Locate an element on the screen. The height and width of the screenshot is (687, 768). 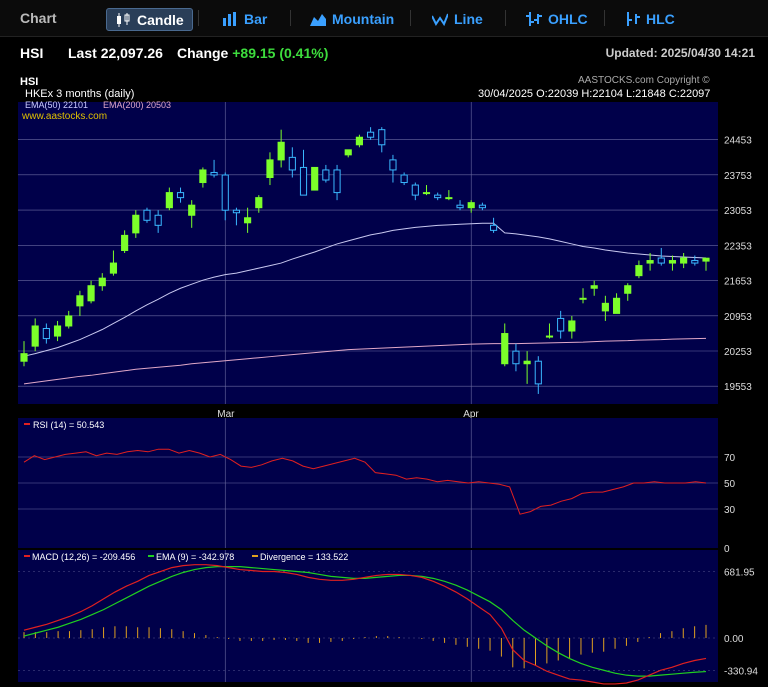
updated-time: Updated: 2025/04/30 14:21 is located at coordinates (680, 53).